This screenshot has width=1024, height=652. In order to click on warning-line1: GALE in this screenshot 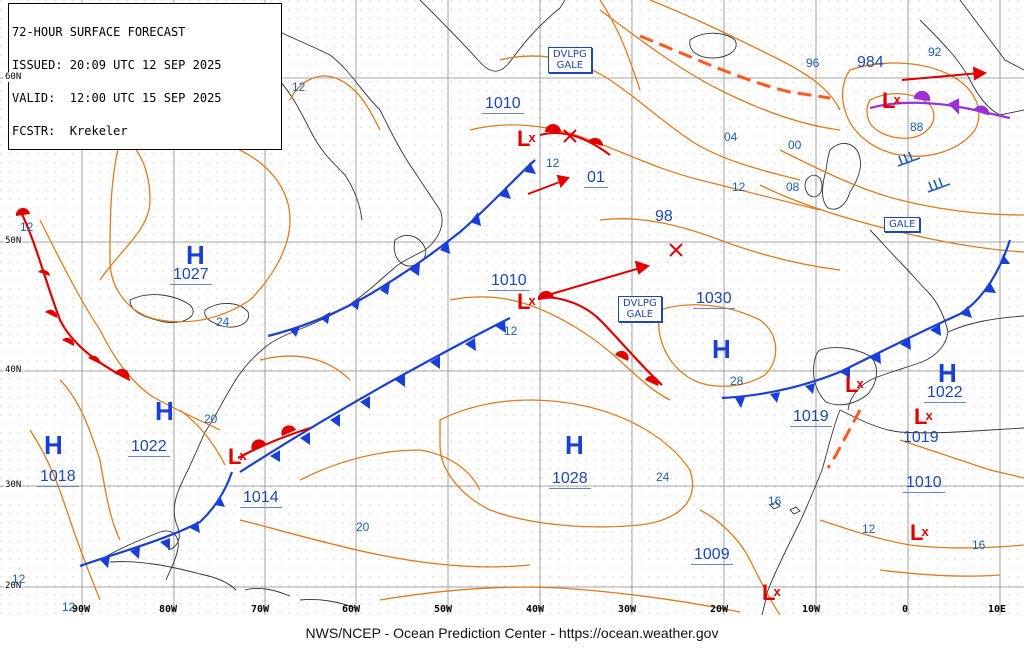, I will do `click(902, 224)`.